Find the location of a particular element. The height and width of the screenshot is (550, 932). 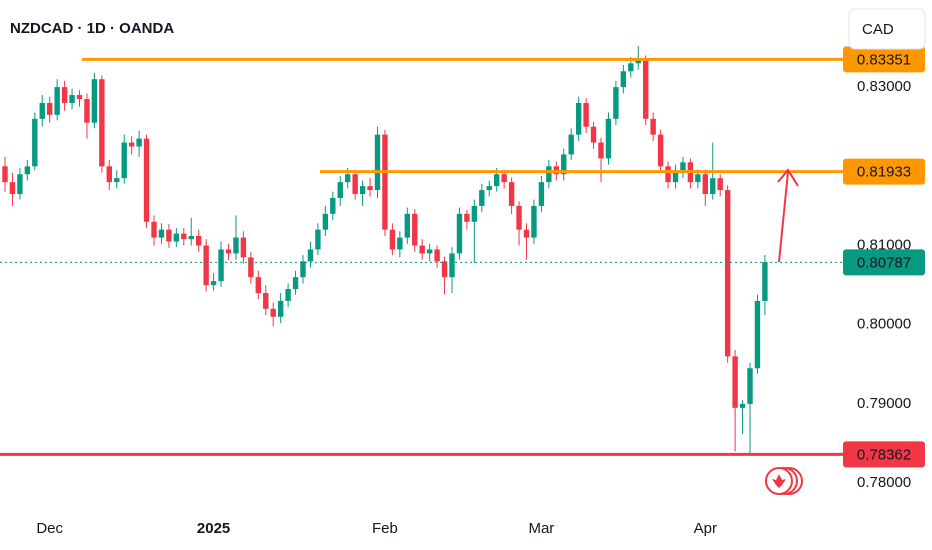

y-tick-label: 0.83000 is located at coordinates (884, 86).